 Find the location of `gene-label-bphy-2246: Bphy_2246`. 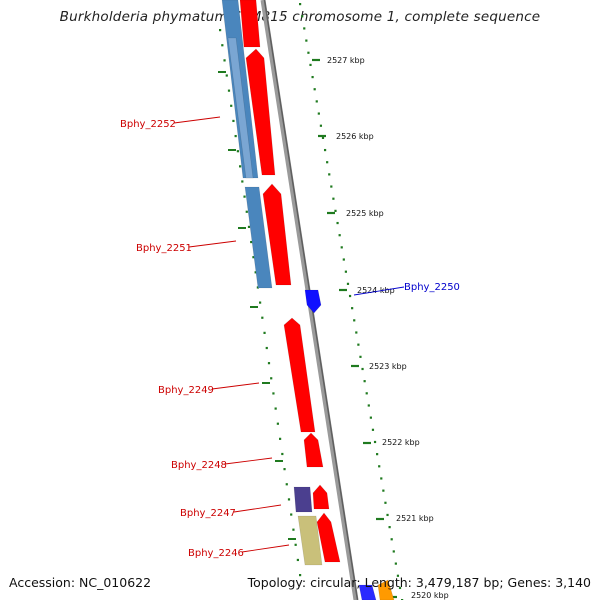

gene-label-bphy-2246: Bphy_2246 is located at coordinates (216, 553).